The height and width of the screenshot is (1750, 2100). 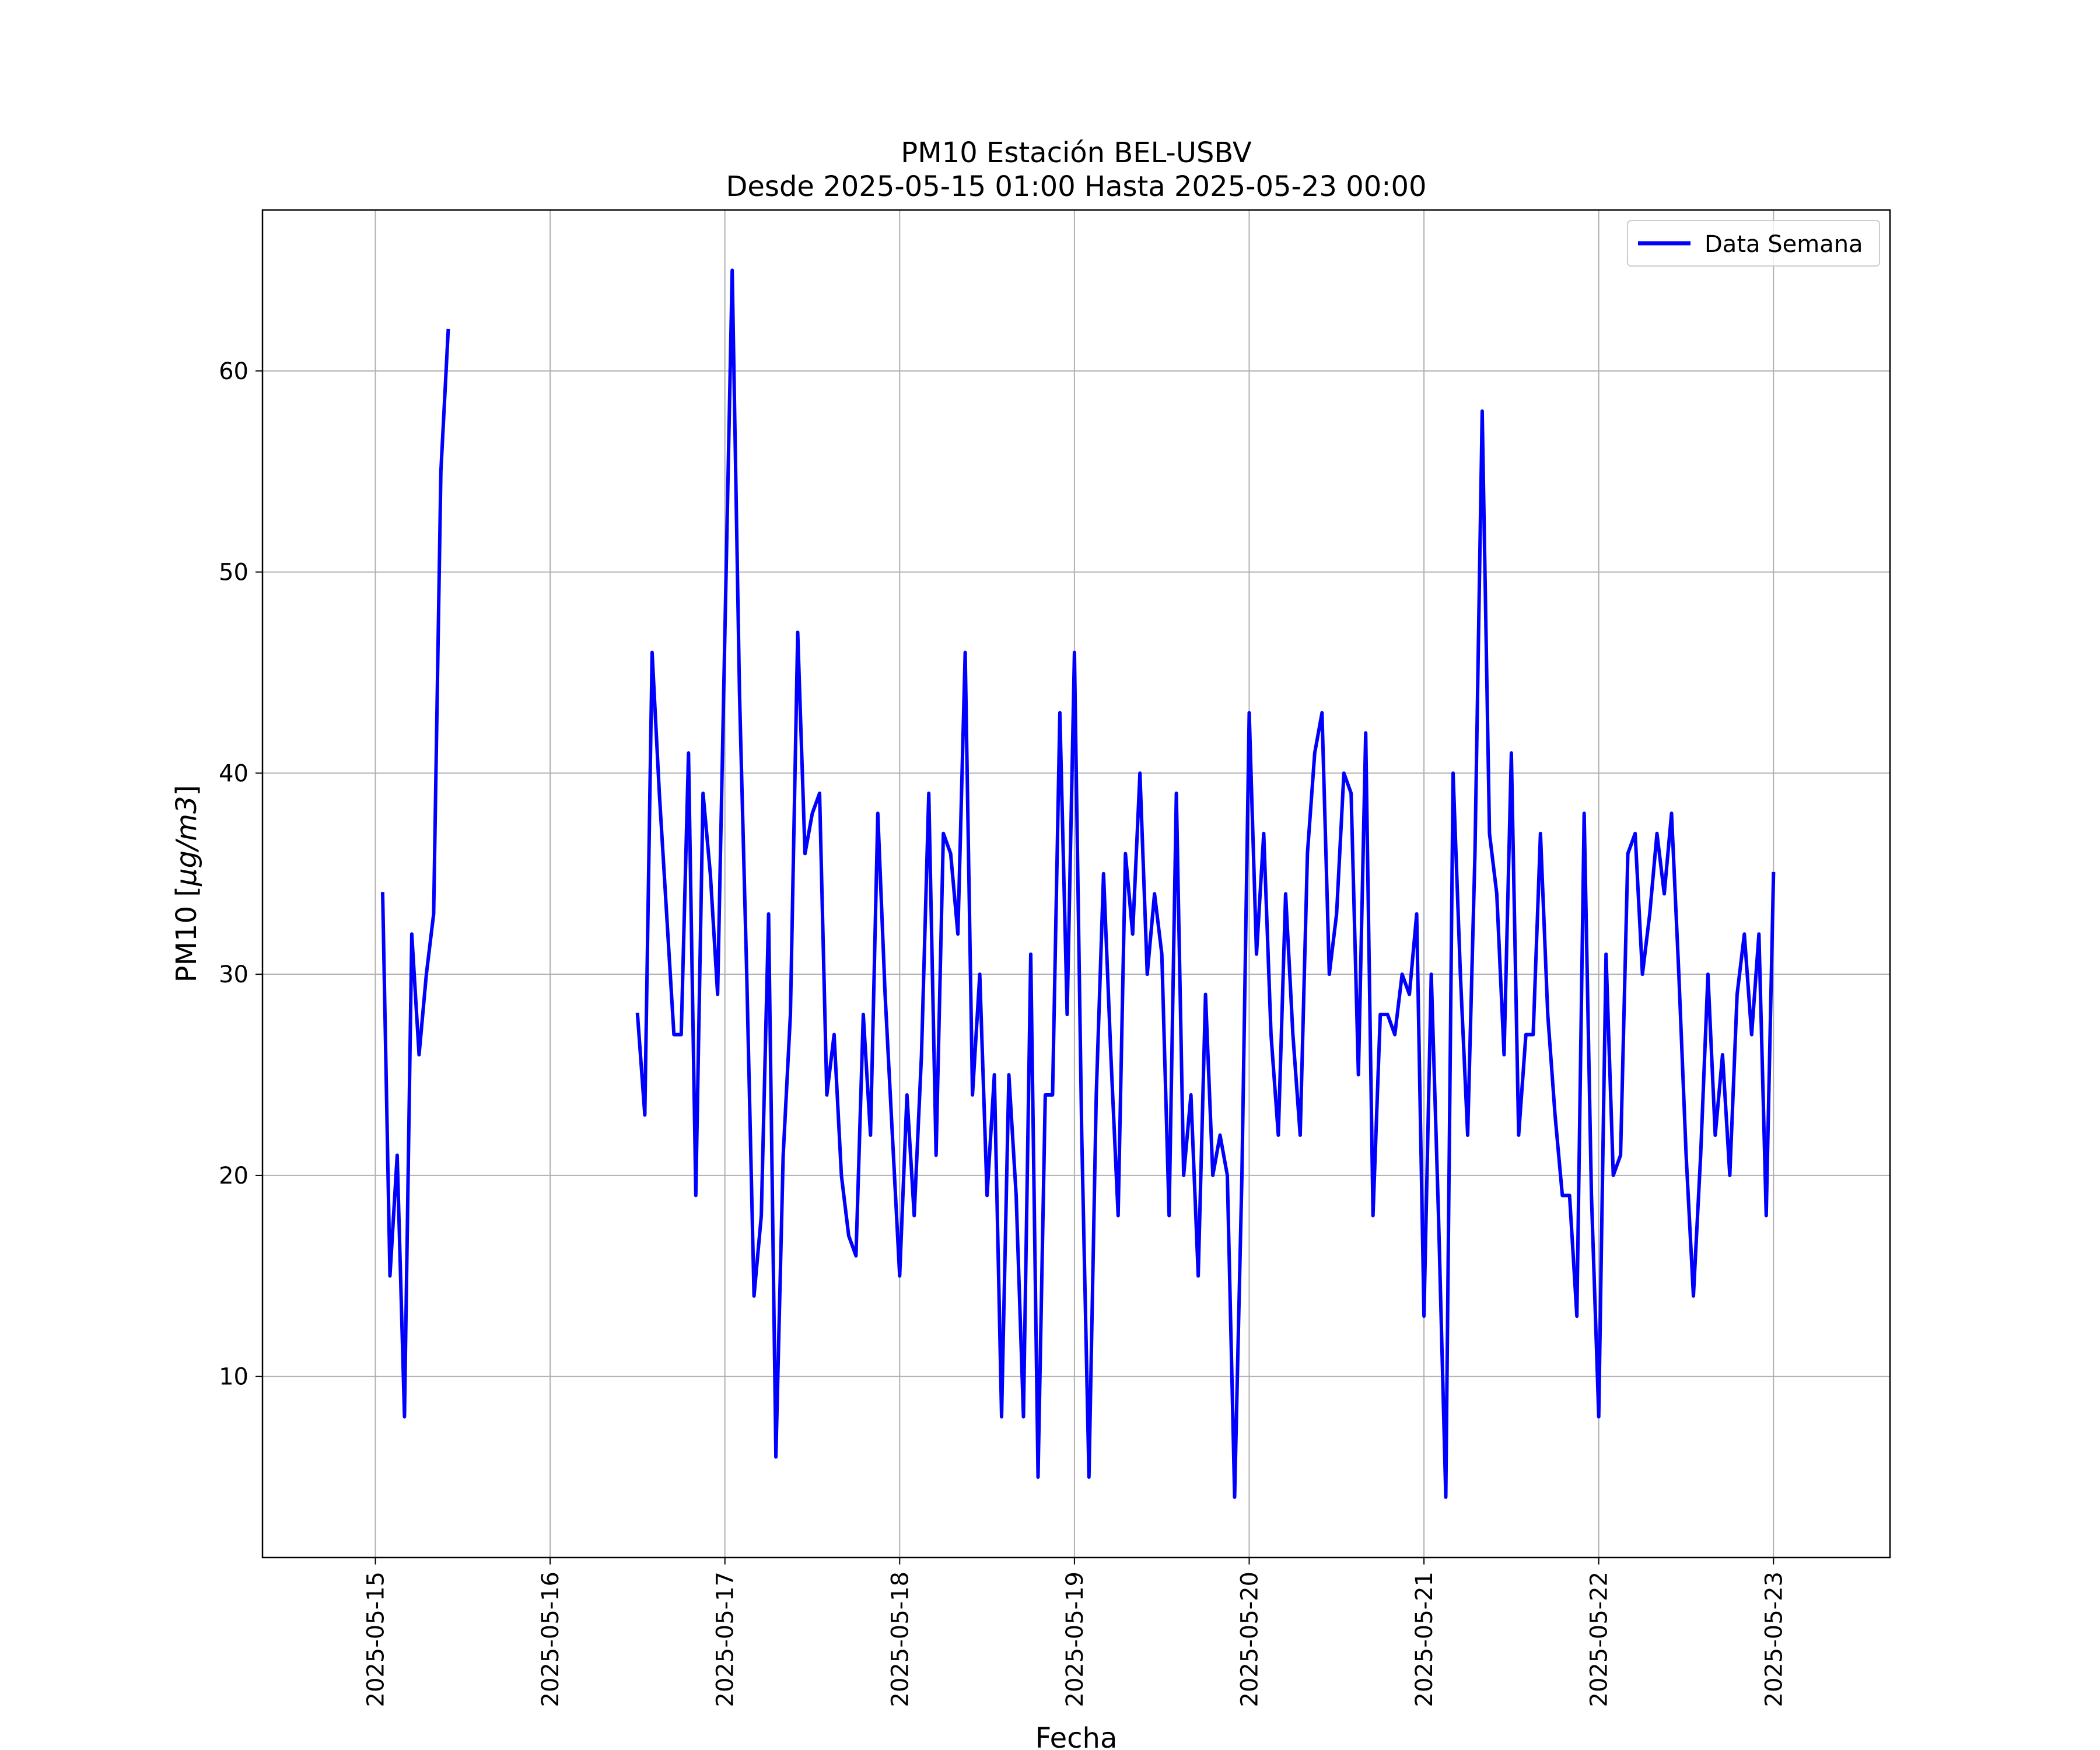 What do you see at coordinates (1783, 244) in the screenshot?
I see `legend-label: Data Semana` at bounding box center [1783, 244].